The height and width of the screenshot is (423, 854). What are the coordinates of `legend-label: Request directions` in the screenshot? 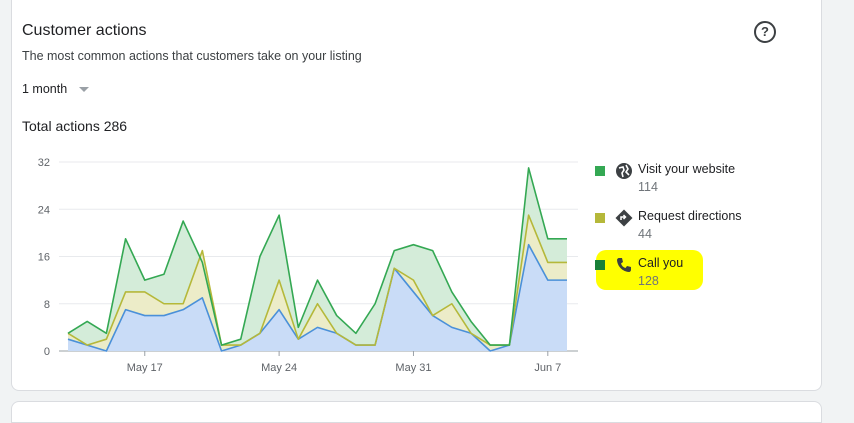 It's located at (690, 216).